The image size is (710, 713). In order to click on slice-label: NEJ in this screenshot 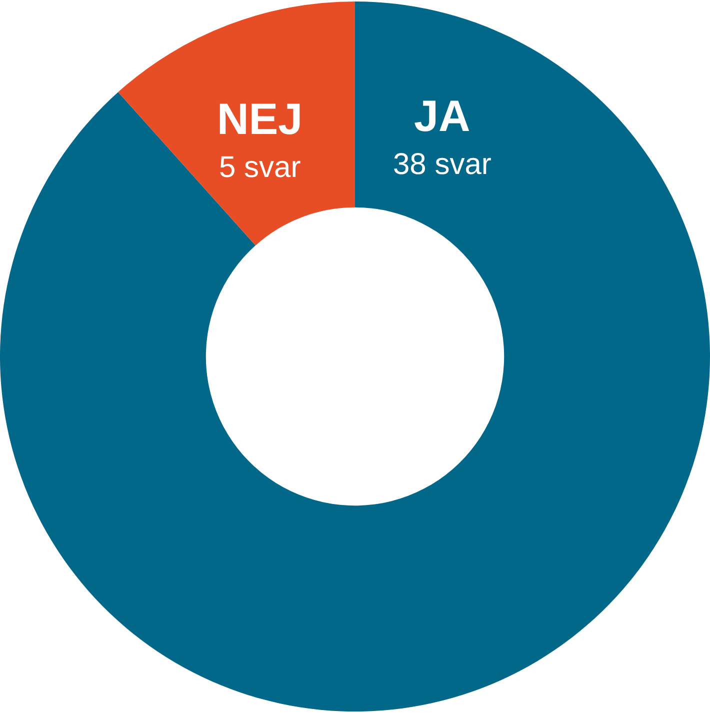, I will do `click(260, 119)`.